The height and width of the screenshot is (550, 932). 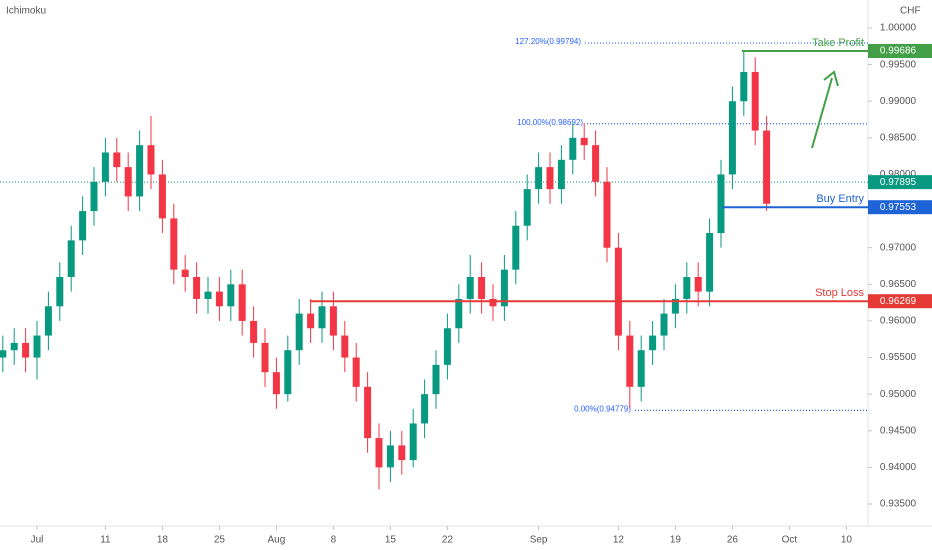 What do you see at coordinates (898, 321) in the screenshot?
I see `y-tick-label: 0.96000` at bounding box center [898, 321].